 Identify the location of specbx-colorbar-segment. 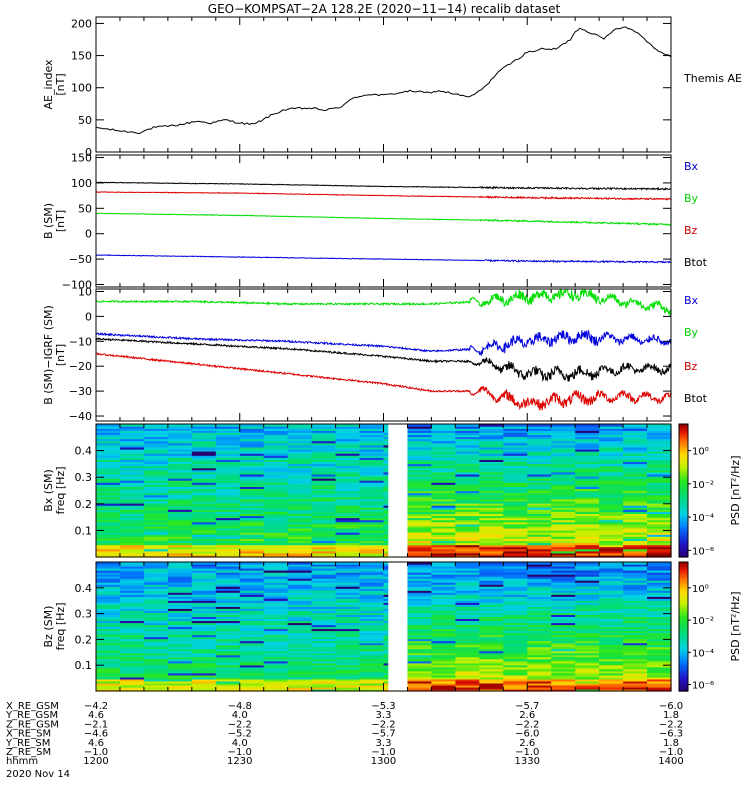
(683, 538).